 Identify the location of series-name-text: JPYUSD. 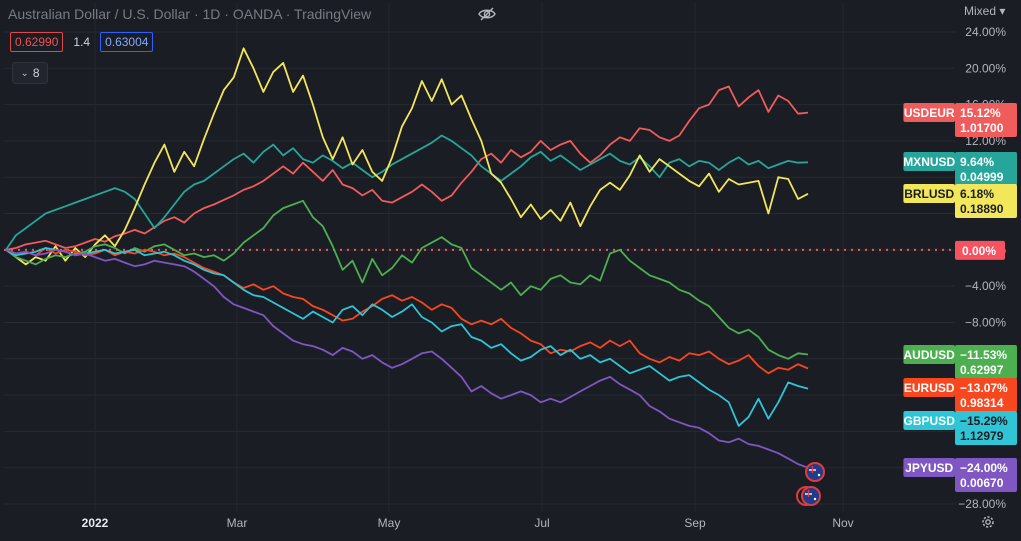
(929, 468).